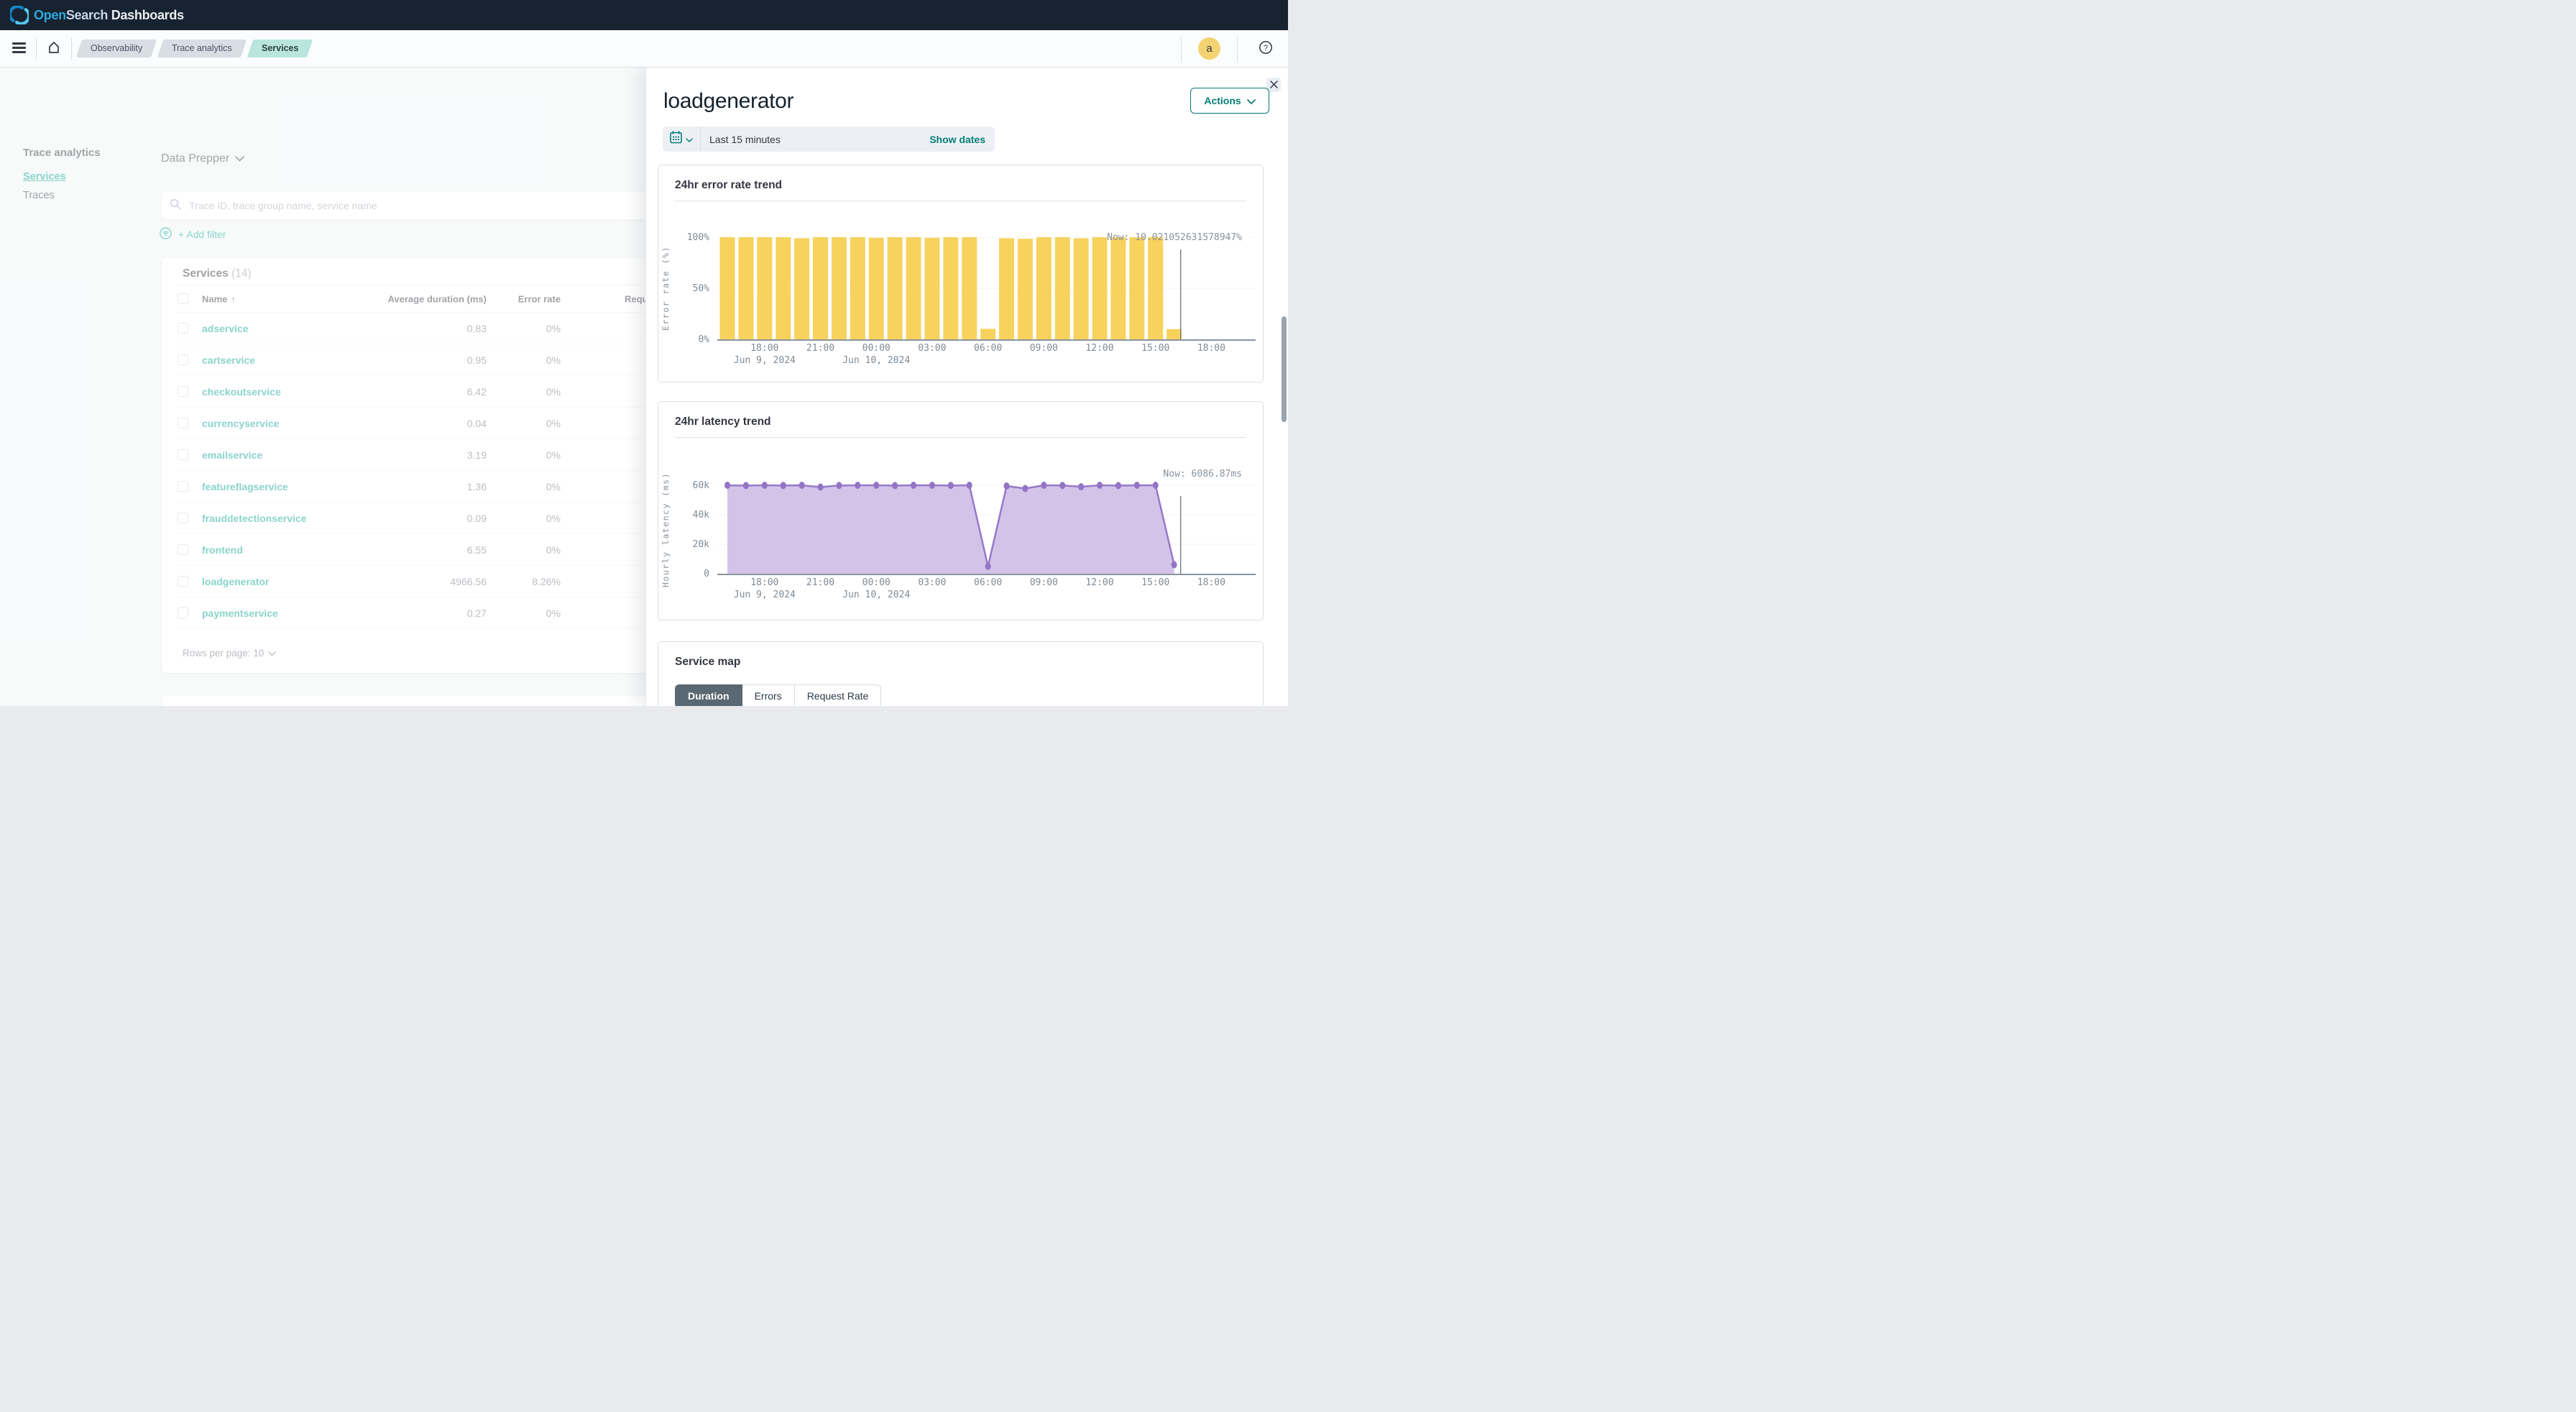 The width and height of the screenshot is (2576, 1412). What do you see at coordinates (116, 49) in the screenshot?
I see `breadcrumb-observability: Observability` at bounding box center [116, 49].